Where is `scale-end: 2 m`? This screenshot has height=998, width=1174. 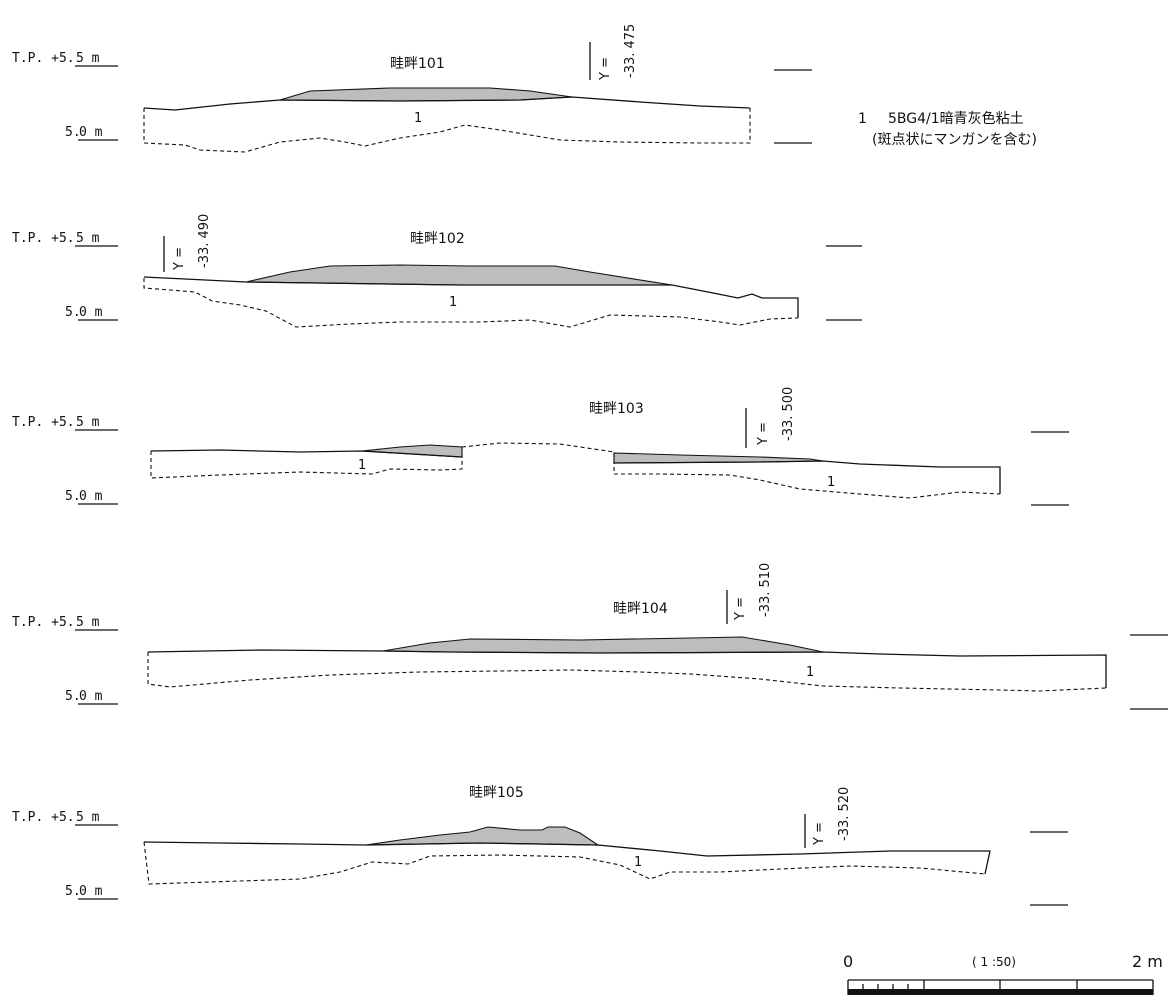 scale-end: 2 m is located at coordinates (1147, 961).